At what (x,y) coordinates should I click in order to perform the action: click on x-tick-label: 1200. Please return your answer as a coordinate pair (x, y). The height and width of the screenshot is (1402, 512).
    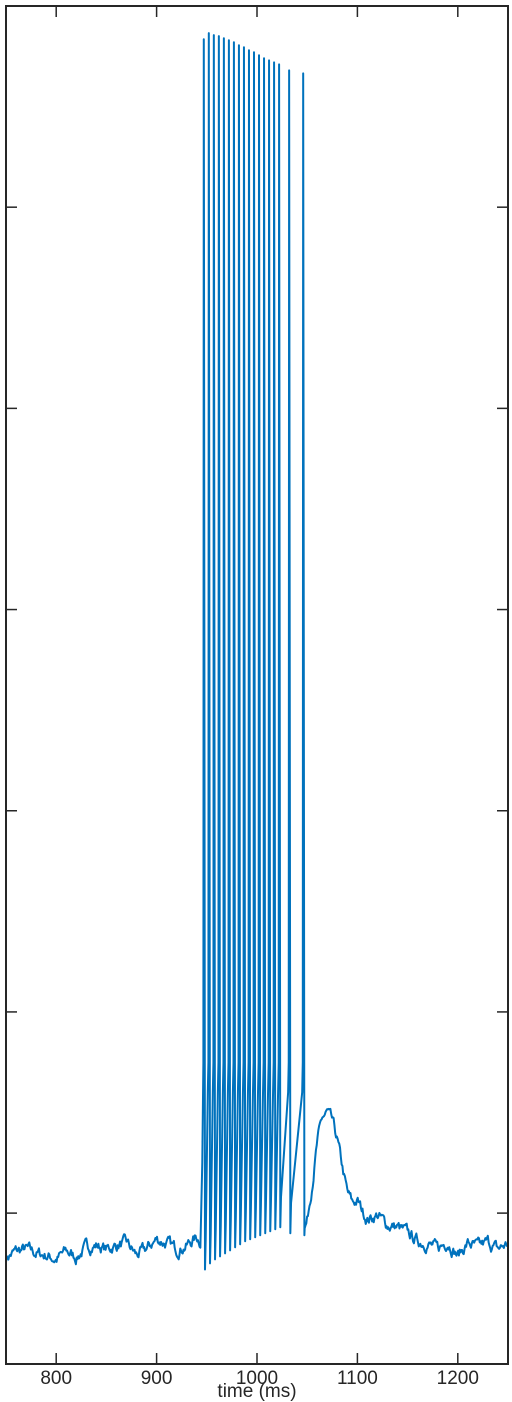
    Looking at the image, I should click on (458, 1378).